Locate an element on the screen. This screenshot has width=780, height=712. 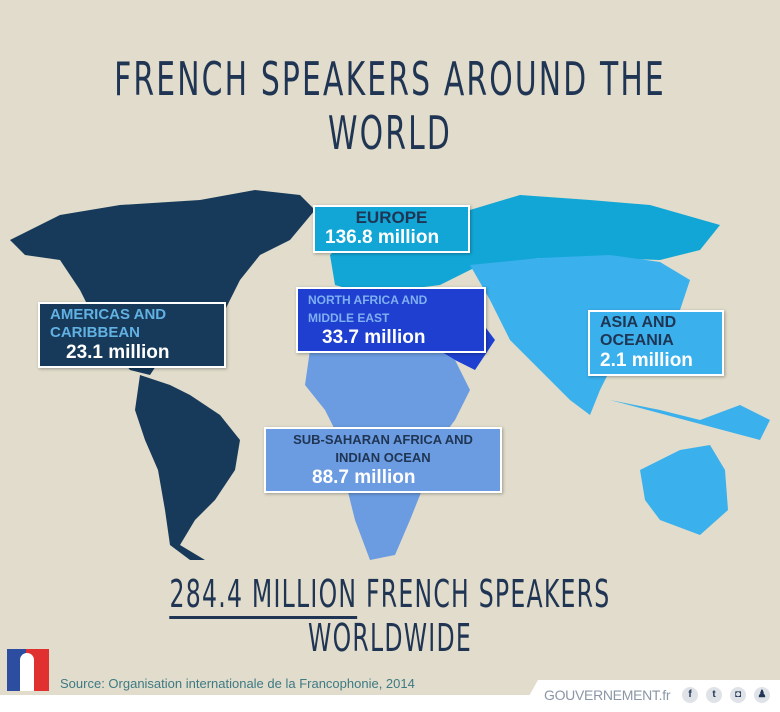
total-tagline: 284.4 MILLION FRENCH SPEAKERS WORLDWIDE is located at coordinates (390, 616).